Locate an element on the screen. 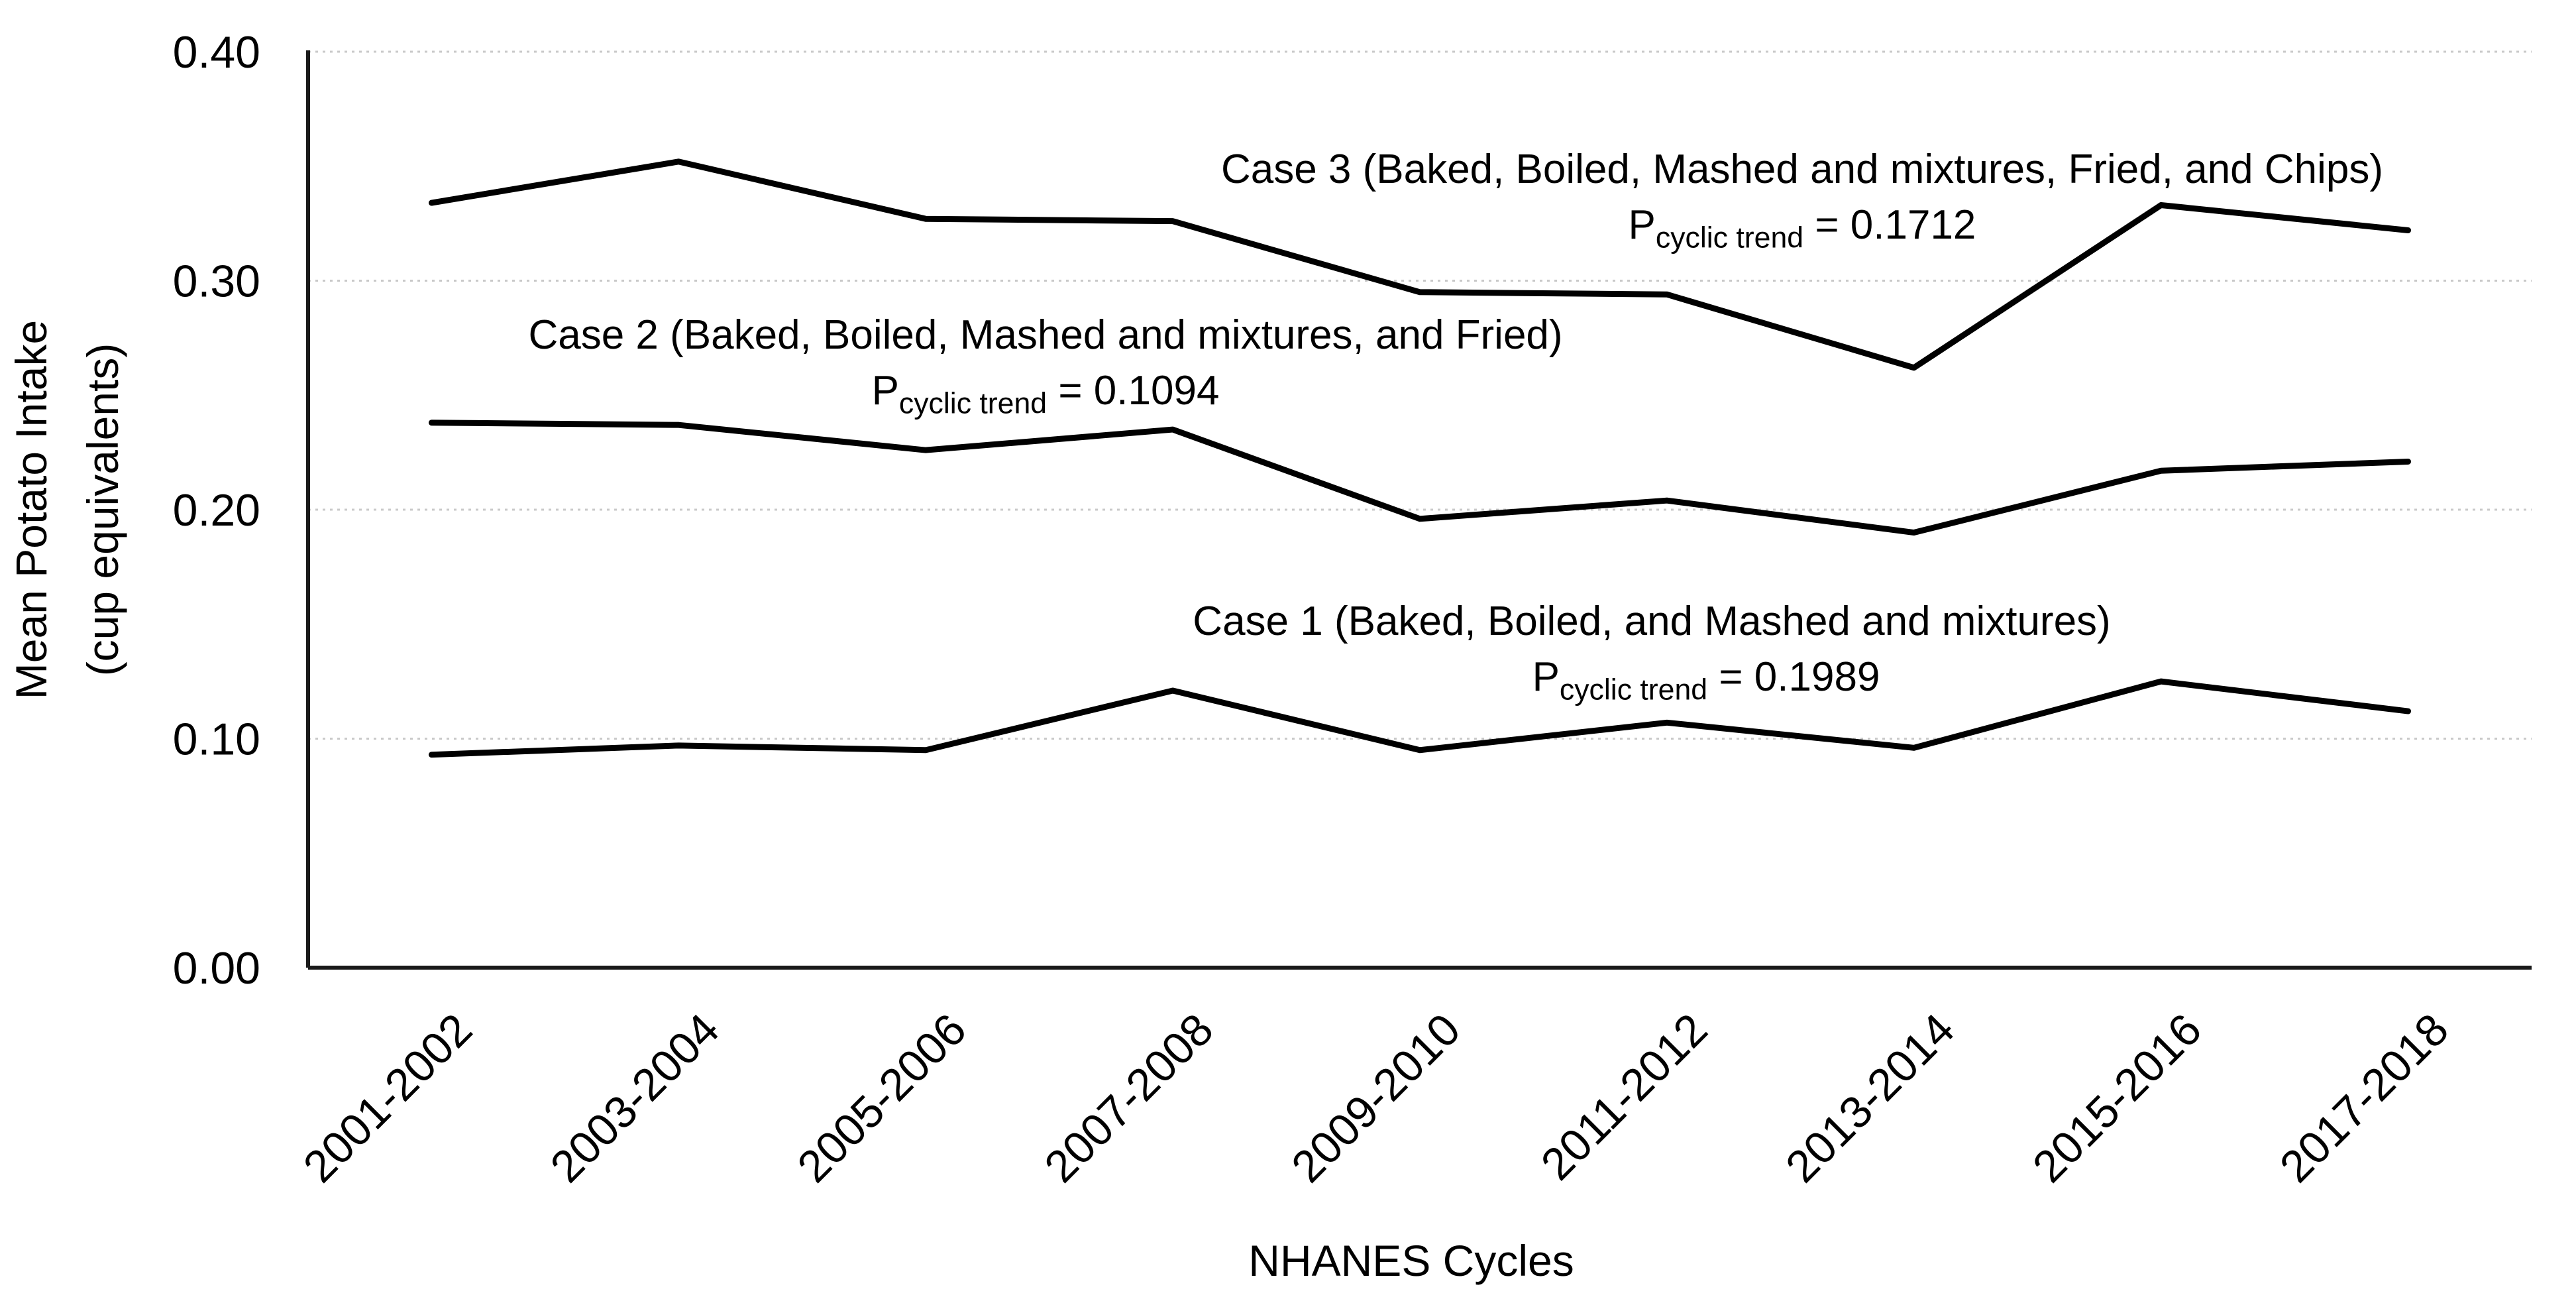 This screenshot has height=1305, width=2576. y-tick-label: 0.20 is located at coordinates (216, 510).